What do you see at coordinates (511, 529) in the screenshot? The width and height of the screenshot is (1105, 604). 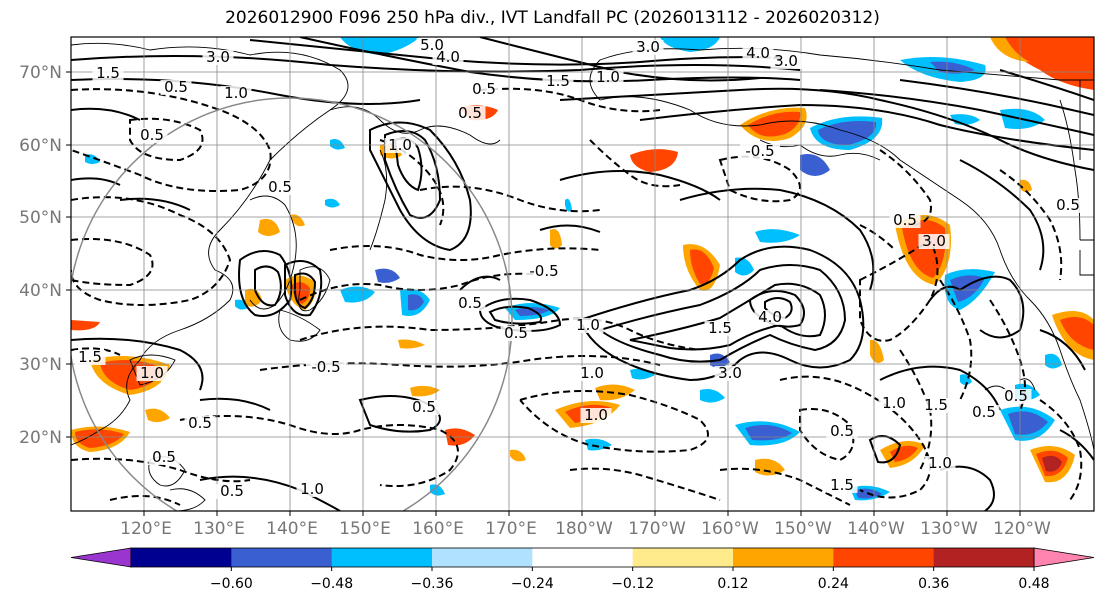 I see `lon-label: 170°E` at bounding box center [511, 529].